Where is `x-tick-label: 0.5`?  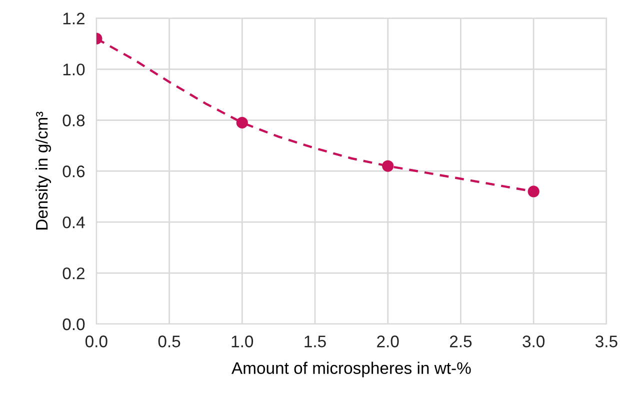 x-tick-label: 0.5 is located at coordinates (169, 342).